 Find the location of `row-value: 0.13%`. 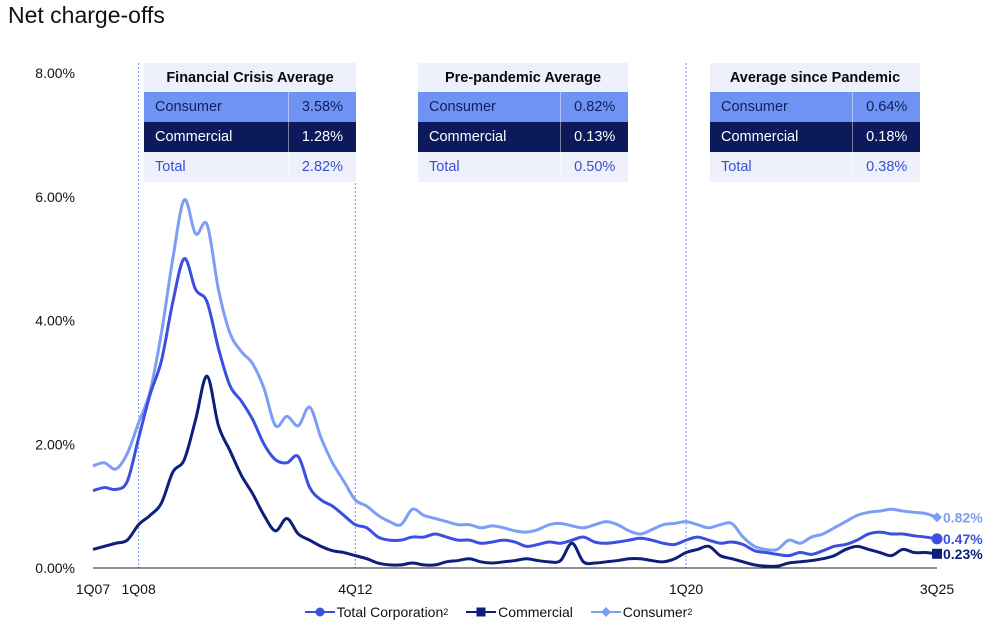

row-value: 0.13% is located at coordinates (594, 137).